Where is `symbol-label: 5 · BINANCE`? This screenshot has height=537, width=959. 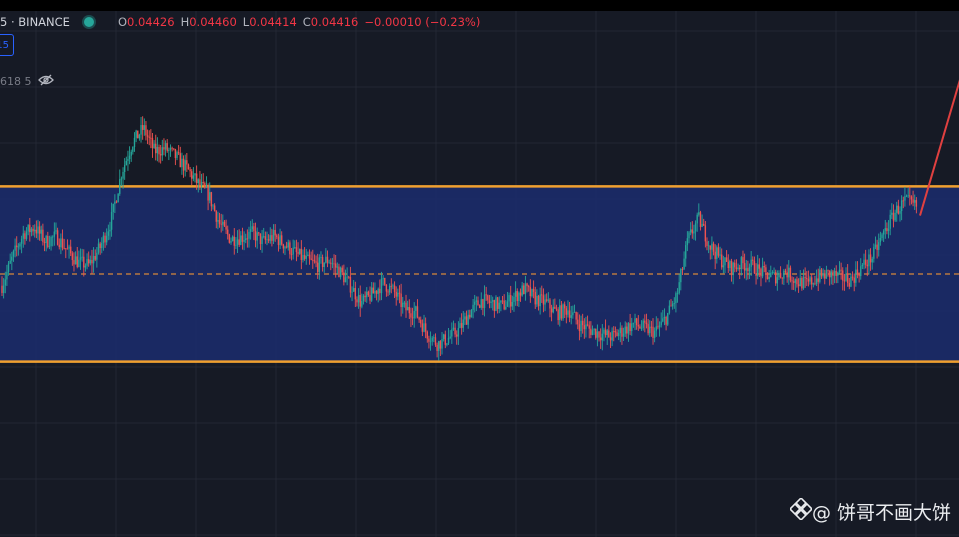
symbol-label: 5 · BINANCE is located at coordinates (35, 22).